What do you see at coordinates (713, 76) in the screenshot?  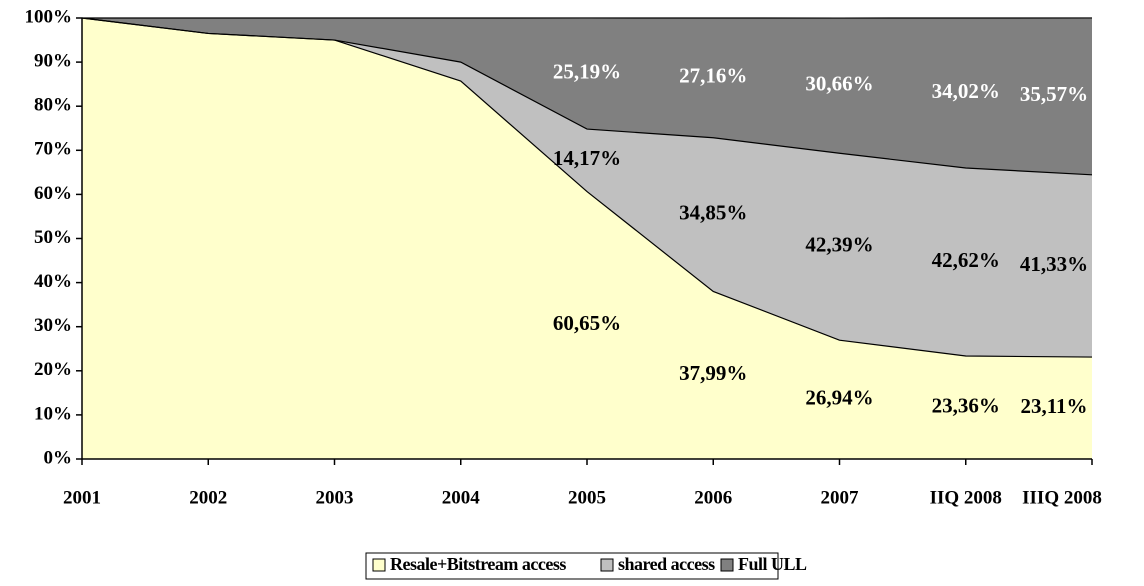 I see `data-label: 27,16%` at bounding box center [713, 76].